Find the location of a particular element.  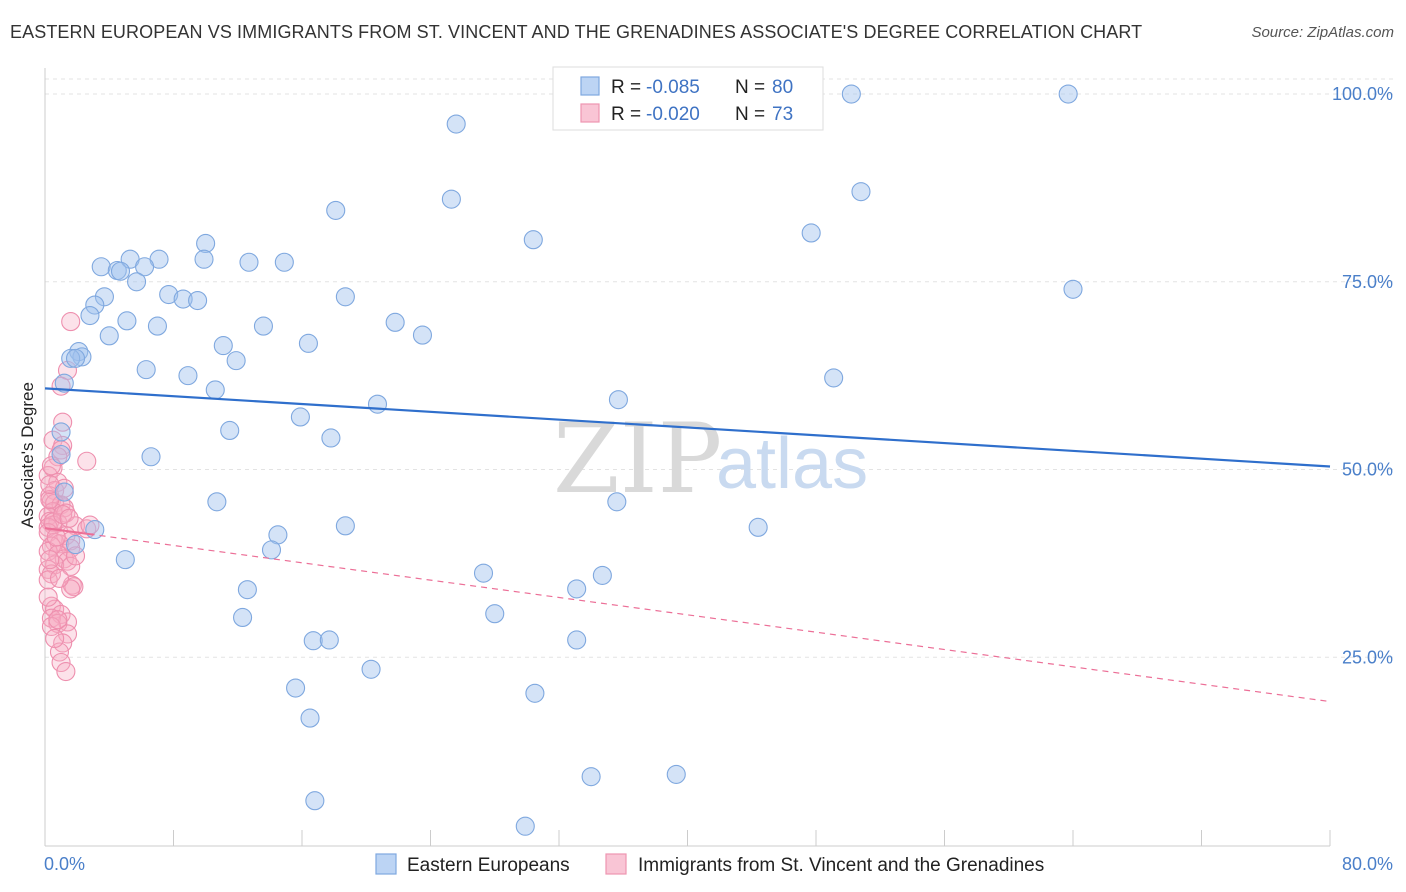

y-tick-label-50: 50.0% is located at coordinates (1367, 470).